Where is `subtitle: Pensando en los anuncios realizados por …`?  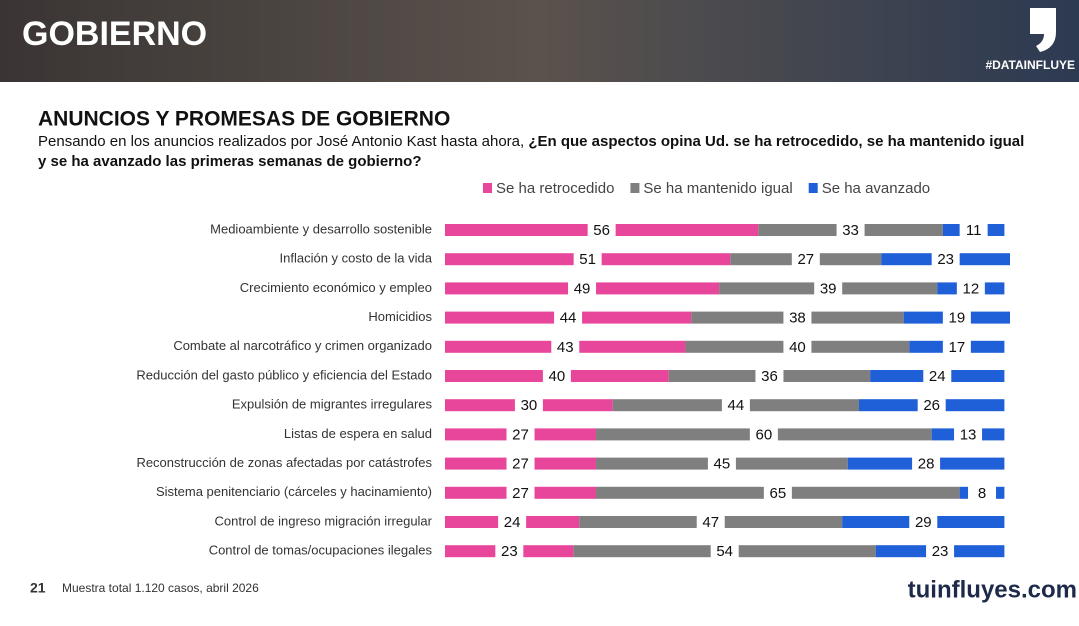 subtitle: Pensando en los anuncios realizados por … is located at coordinates (533, 152).